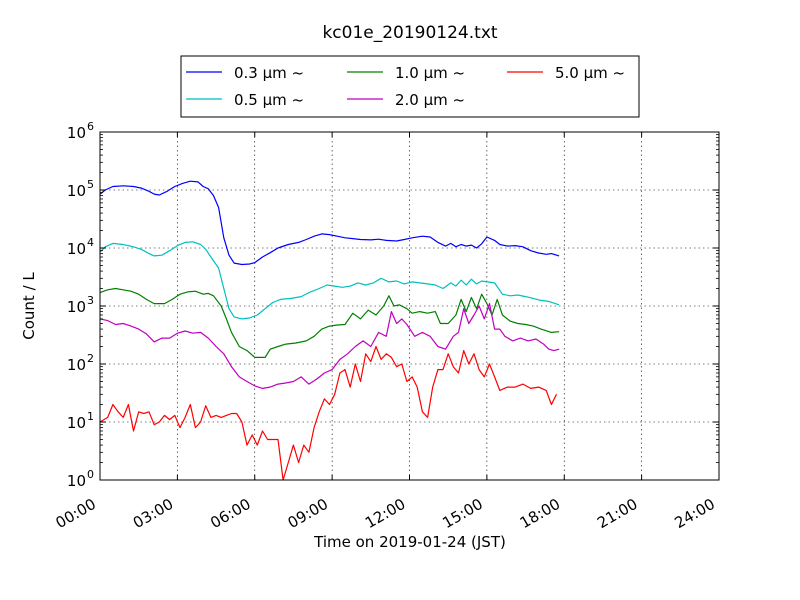  I want to click on y-tick-exponent: 4, so click(90, 242).